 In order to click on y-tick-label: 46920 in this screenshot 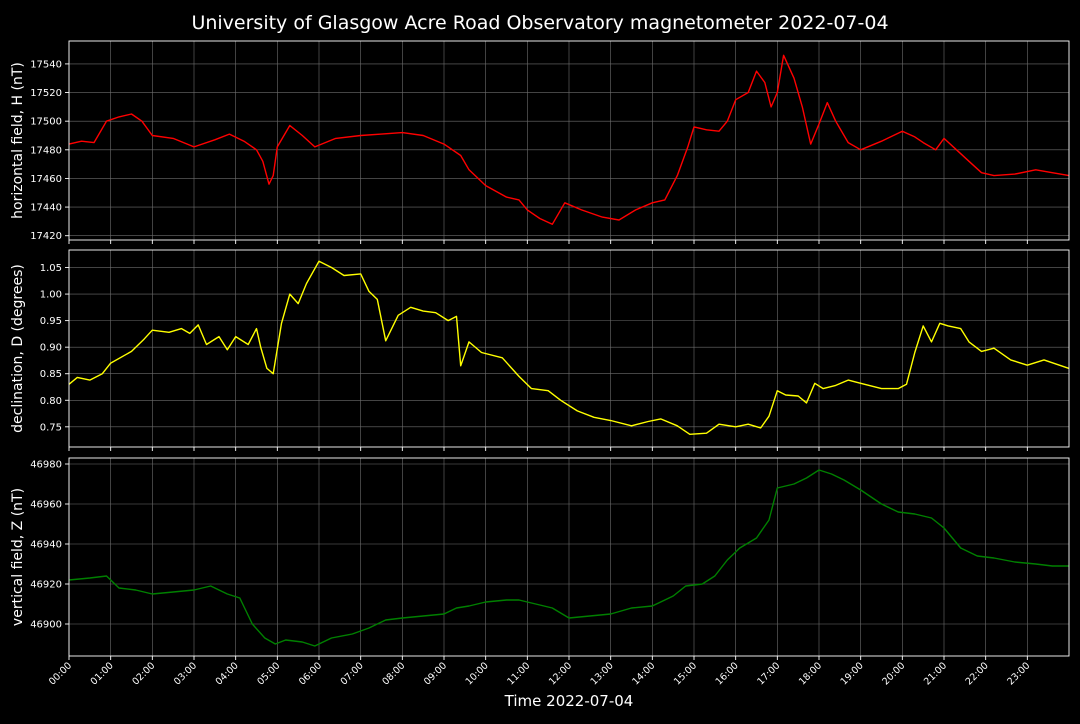, I will do `click(46, 585)`.